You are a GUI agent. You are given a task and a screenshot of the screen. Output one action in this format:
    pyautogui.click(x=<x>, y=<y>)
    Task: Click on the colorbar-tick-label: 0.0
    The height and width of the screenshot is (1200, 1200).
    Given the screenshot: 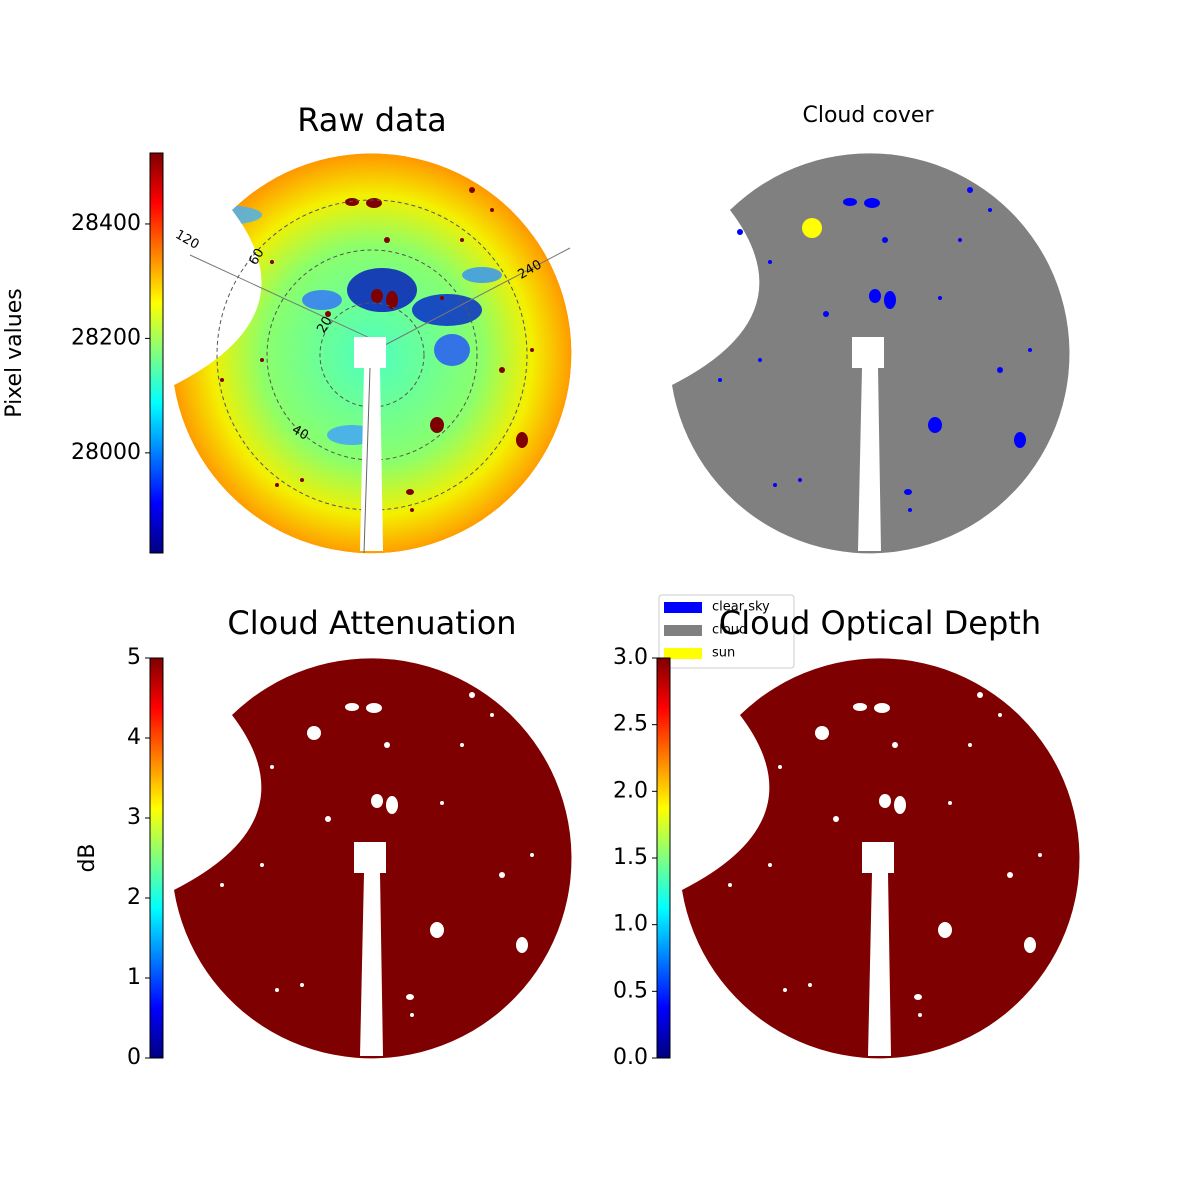 What is the action you would take?
    pyautogui.click(x=630, y=1057)
    